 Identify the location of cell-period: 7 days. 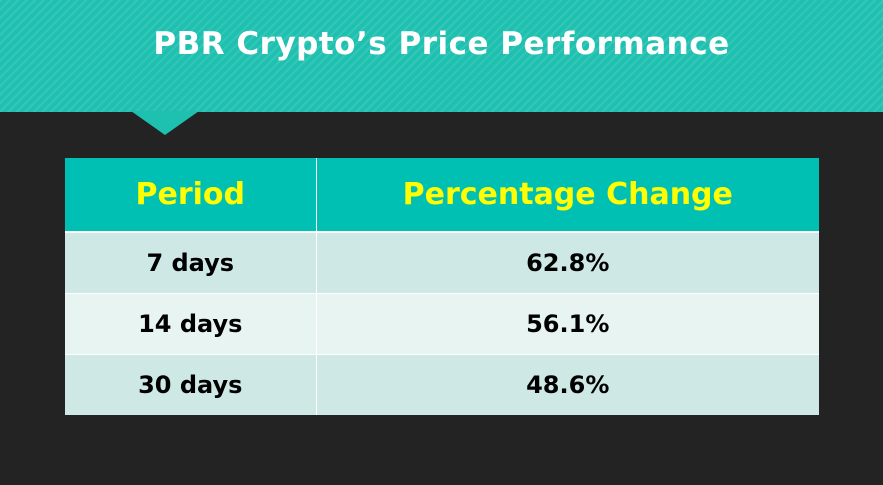
(191, 262).